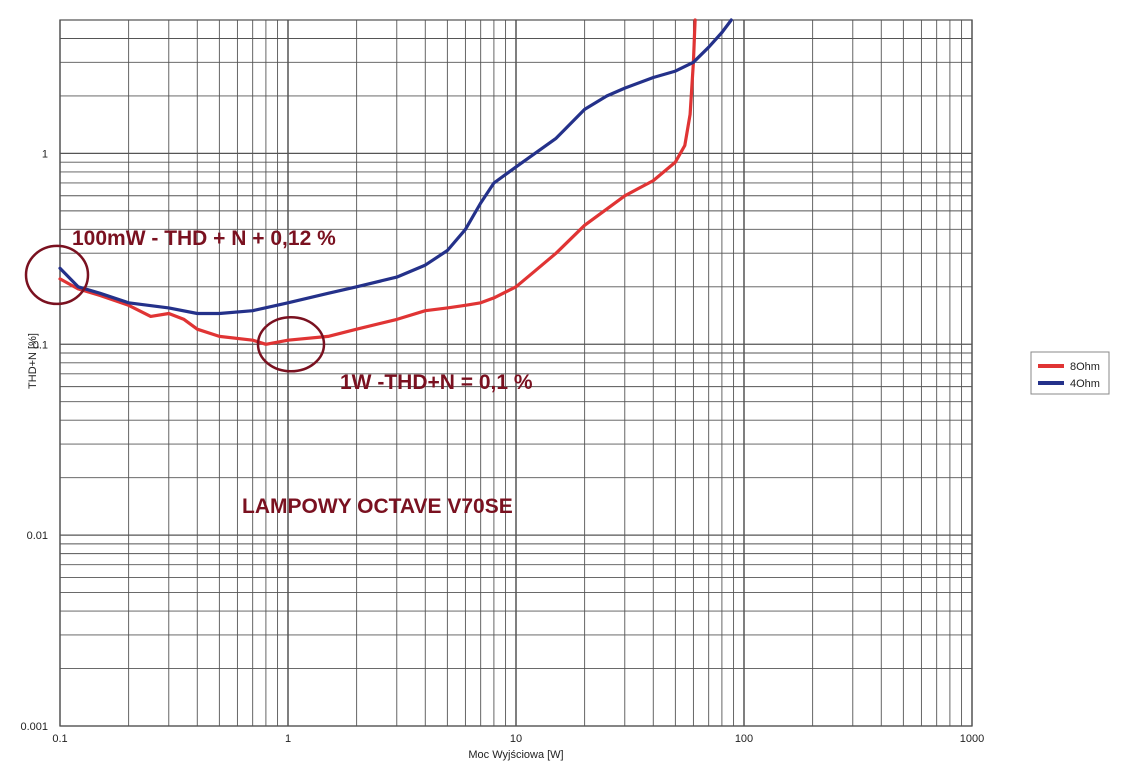  Describe the element at coordinates (515, 755) in the screenshot. I see `x-axis-label: Moc Wyjściowa [W]` at that location.